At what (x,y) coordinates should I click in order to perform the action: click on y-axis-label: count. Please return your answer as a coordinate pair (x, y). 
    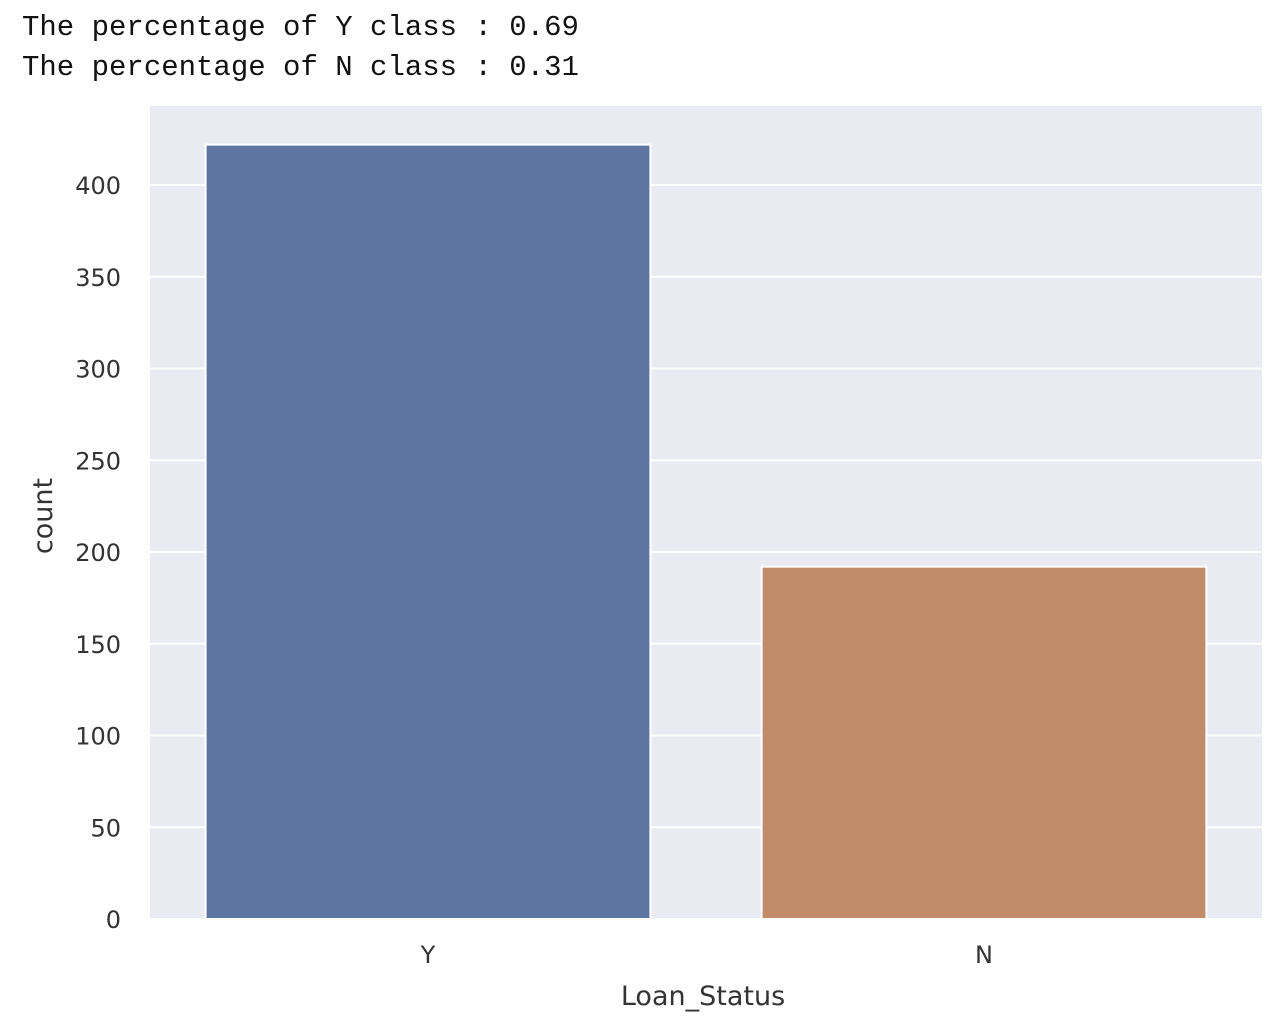
    Looking at the image, I should click on (43, 516).